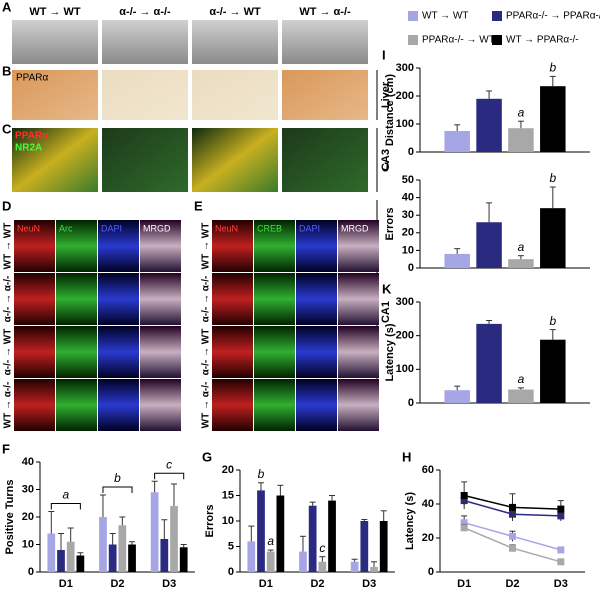 This screenshot has height=592, width=600. I want to click on legend-label: PPARα-/- → PPARα-/-, so click(553, 16).